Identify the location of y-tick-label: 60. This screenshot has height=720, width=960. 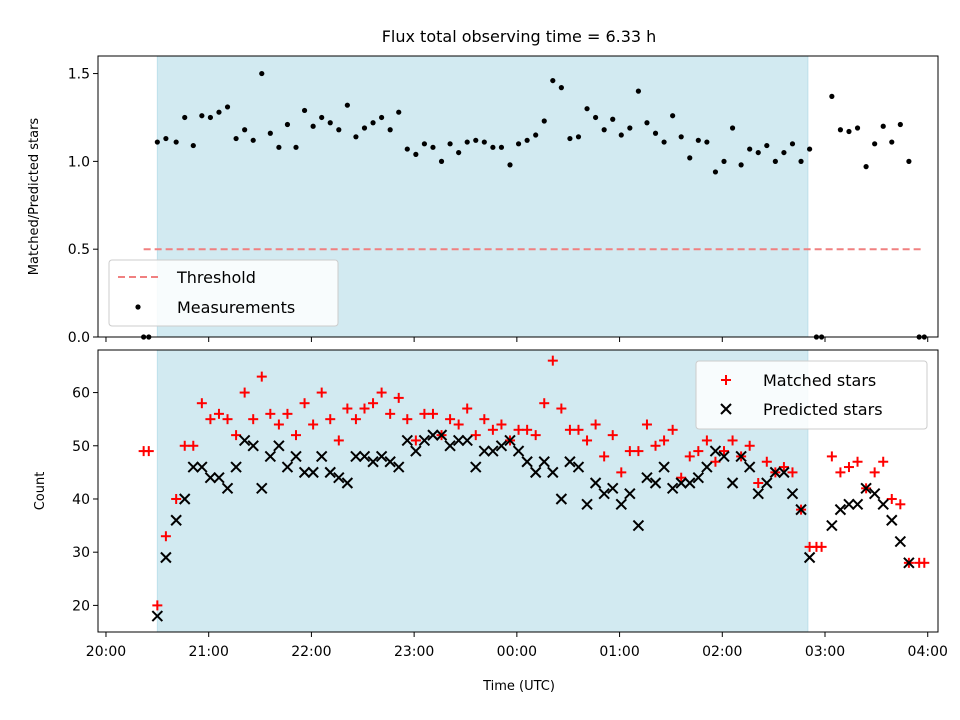
(81, 394).